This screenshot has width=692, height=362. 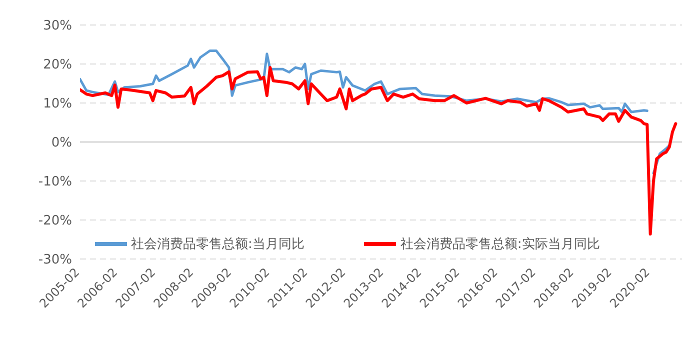 What do you see at coordinates (217, 244) in the screenshot?
I see `legend-label: 社会消费品零售总额:当月同比` at bounding box center [217, 244].